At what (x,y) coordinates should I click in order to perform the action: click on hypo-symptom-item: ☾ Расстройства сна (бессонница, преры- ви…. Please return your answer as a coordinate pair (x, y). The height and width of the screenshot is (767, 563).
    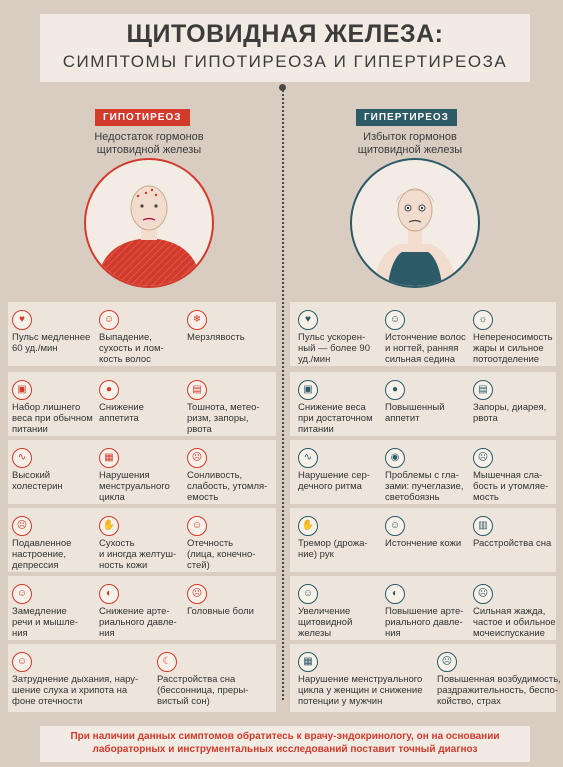
    Looking at the image, I should click on (222, 679).